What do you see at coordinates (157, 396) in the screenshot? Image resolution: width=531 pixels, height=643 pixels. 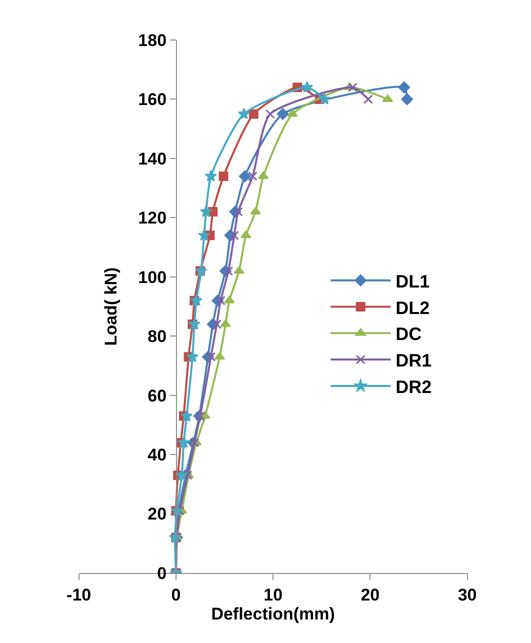 I see `y-tick-label: 60` at bounding box center [157, 396].